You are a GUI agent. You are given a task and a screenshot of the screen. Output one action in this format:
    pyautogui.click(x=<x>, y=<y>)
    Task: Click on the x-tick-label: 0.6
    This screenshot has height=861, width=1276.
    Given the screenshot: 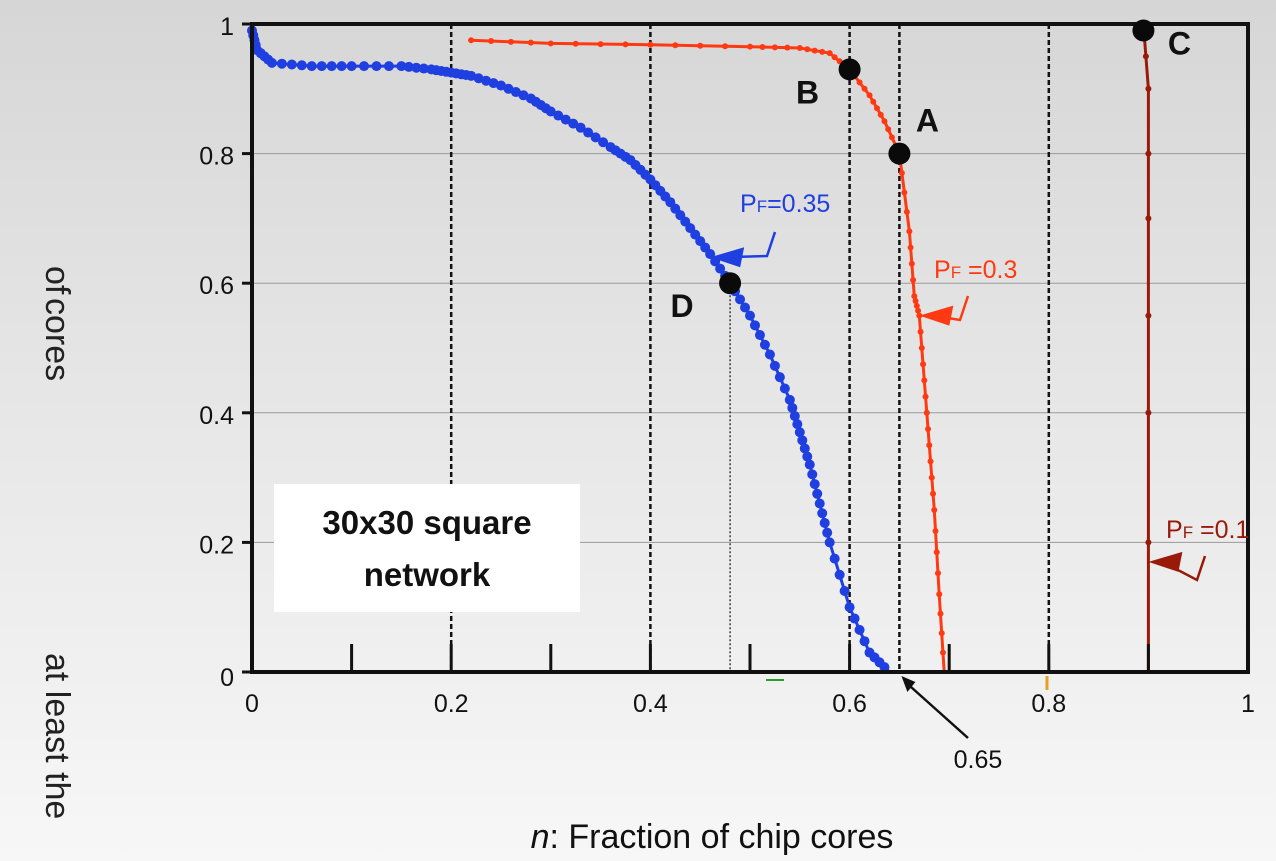 What is the action you would take?
    pyautogui.click(x=849, y=704)
    